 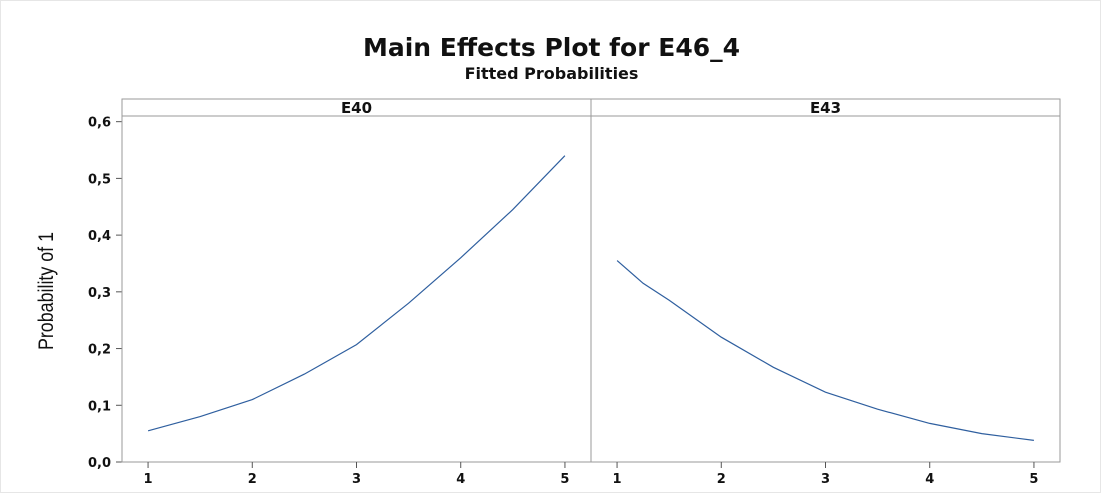 What do you see at coordinates (825, 350) in the screenshot?
I see `series-line` at bounding box center [825, 350].